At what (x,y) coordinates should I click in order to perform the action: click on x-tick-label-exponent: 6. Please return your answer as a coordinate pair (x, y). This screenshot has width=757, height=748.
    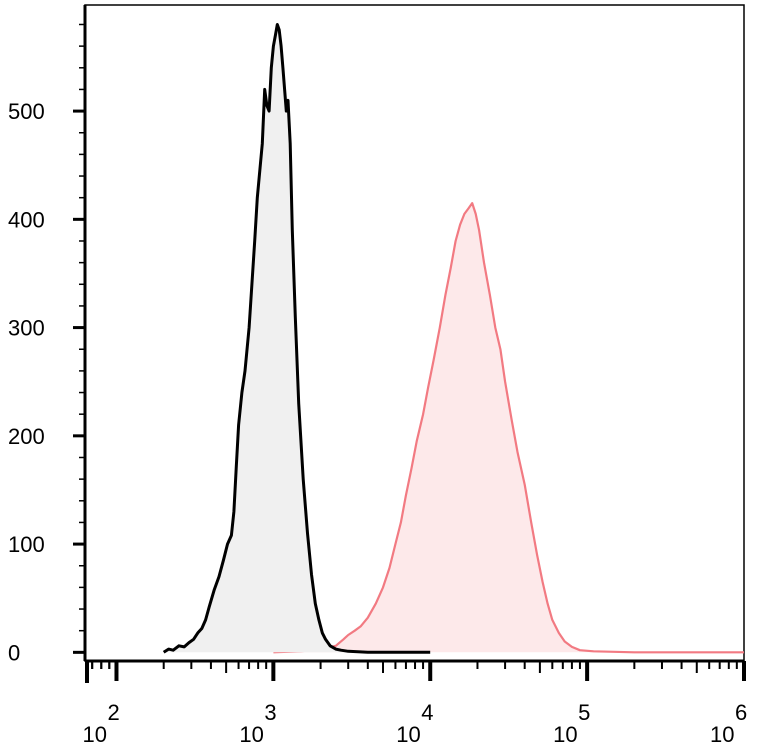
    Looking at the image, I should click on (741, 712).